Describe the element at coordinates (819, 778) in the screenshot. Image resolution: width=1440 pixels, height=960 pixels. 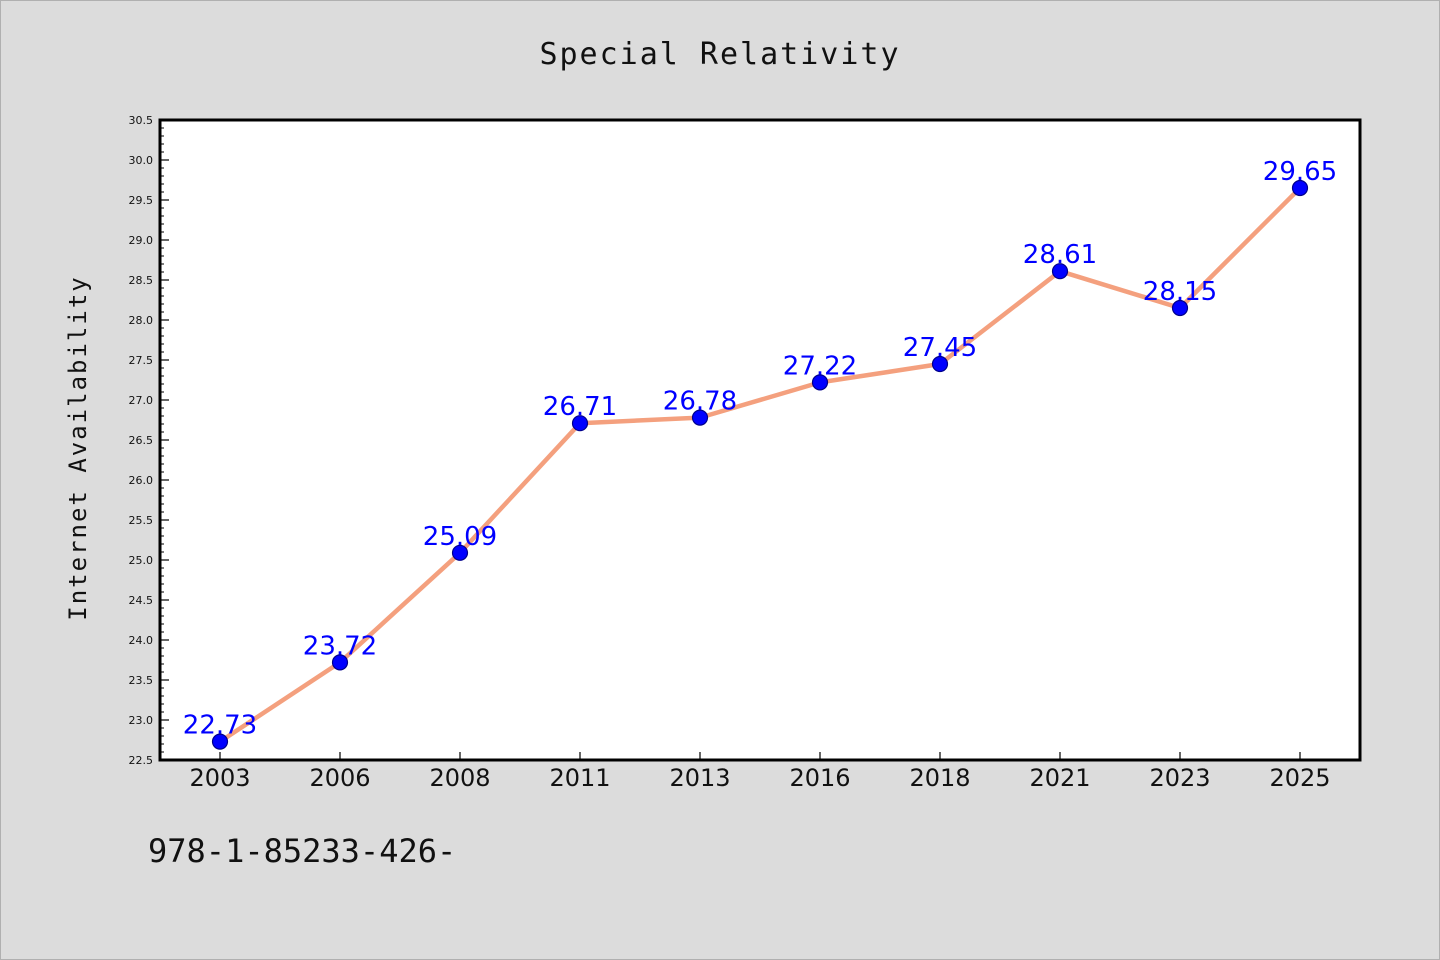
I see `x-tick-label: 2016` at that location.